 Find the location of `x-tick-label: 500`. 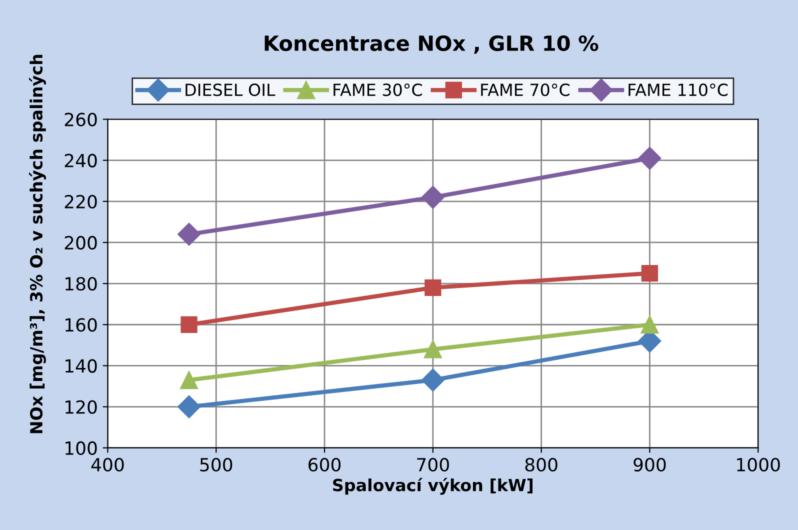

x-tick-label: 500 is located at coordinates (216, 465).